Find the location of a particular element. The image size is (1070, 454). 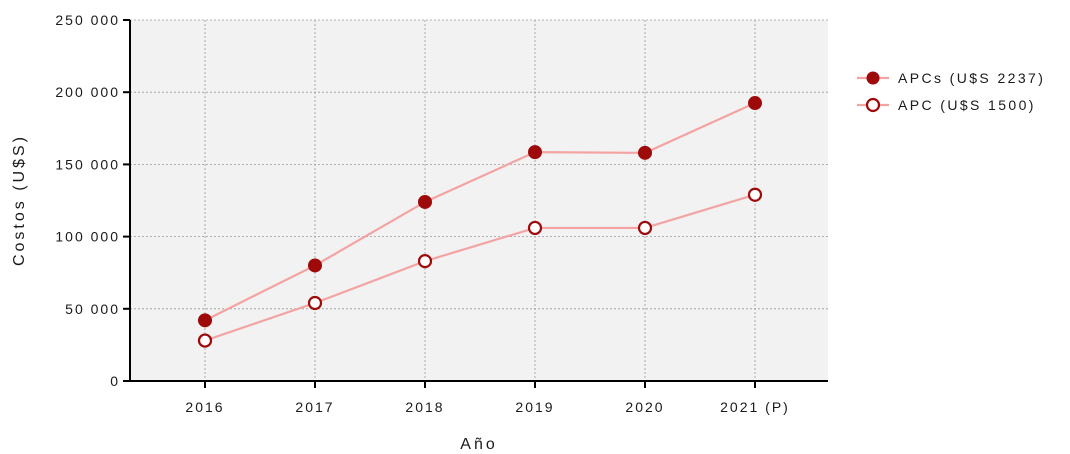

x-tick-label: 2019 is located at coordinates (534, 407).